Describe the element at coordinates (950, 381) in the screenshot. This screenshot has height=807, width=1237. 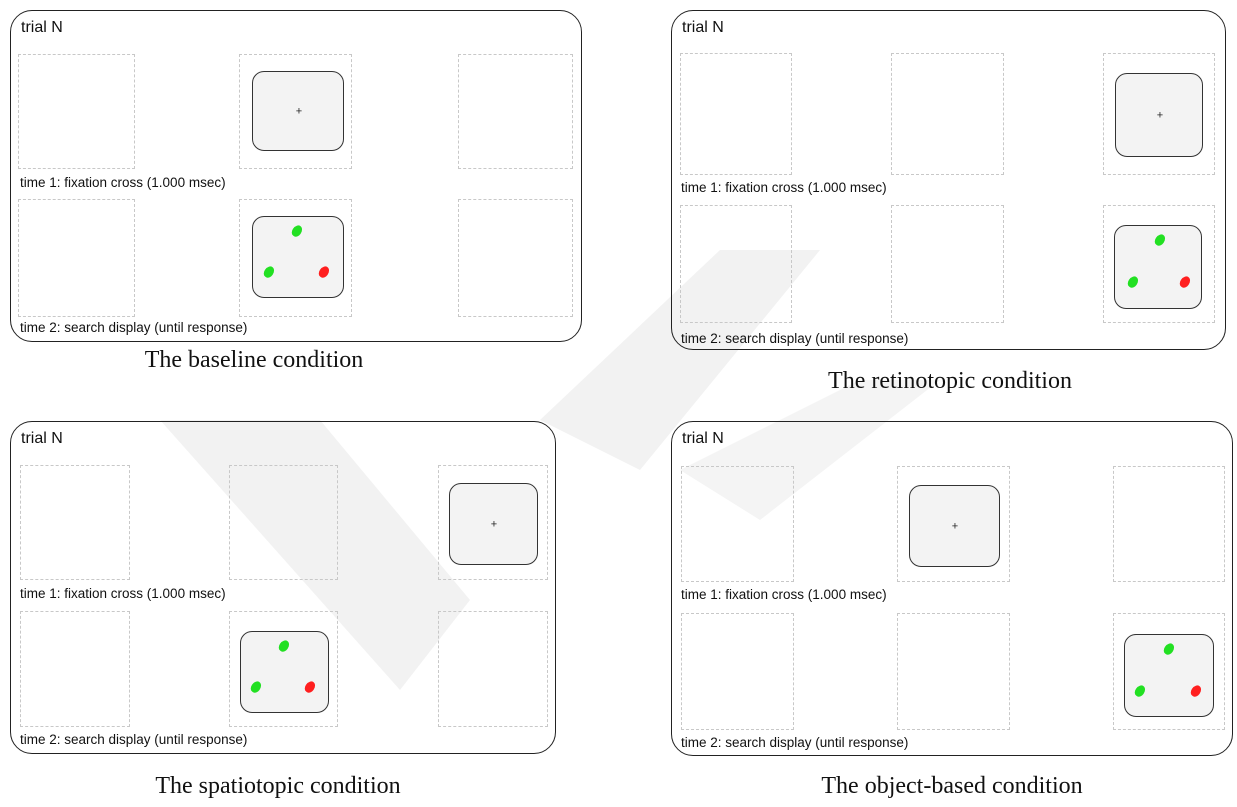
I see `caption-retinotopic: The retinotopic condition` at that location.